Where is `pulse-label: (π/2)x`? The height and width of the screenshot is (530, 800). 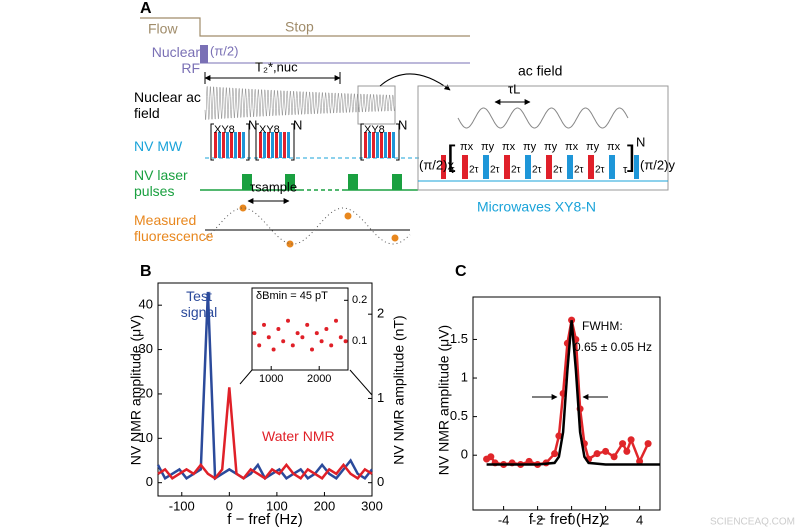 pulse-label: (π/2)x is located at coordinates (436, 164).